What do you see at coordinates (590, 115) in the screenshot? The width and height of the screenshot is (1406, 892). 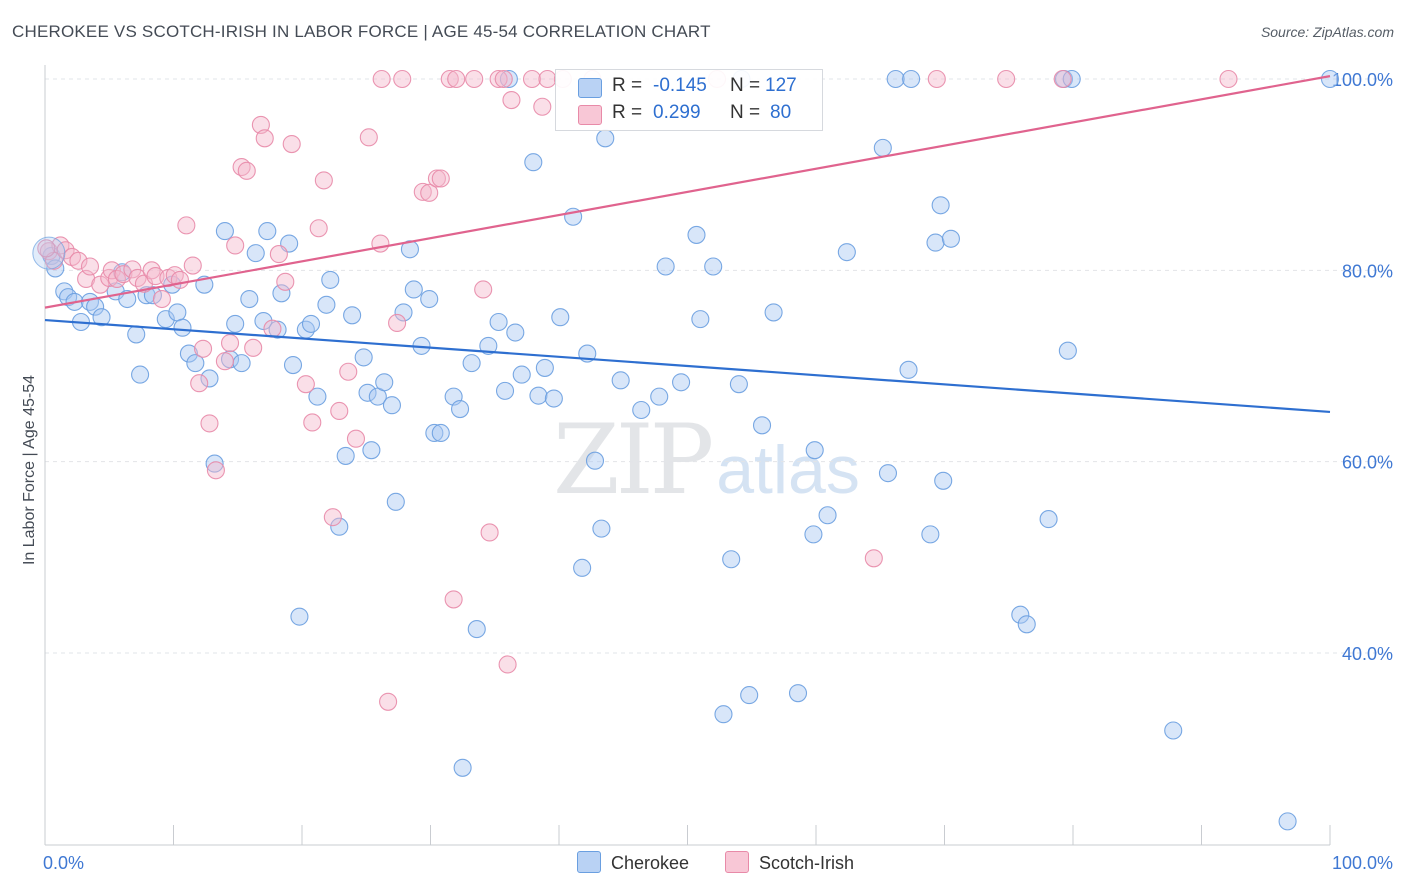 I see `legend-swatch-scotch-irish` at bounding box center [590, 115].